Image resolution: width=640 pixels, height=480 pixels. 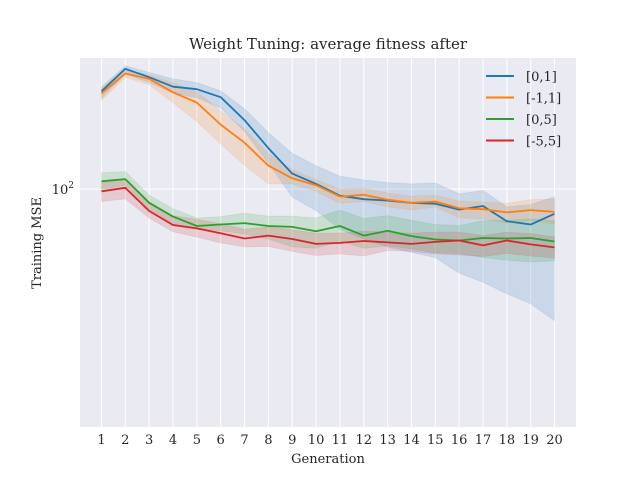 What do you see at coordinates (197, 440) in the screenshot?
I see `x-tick-label: 5` at bounding box center [197, 440].